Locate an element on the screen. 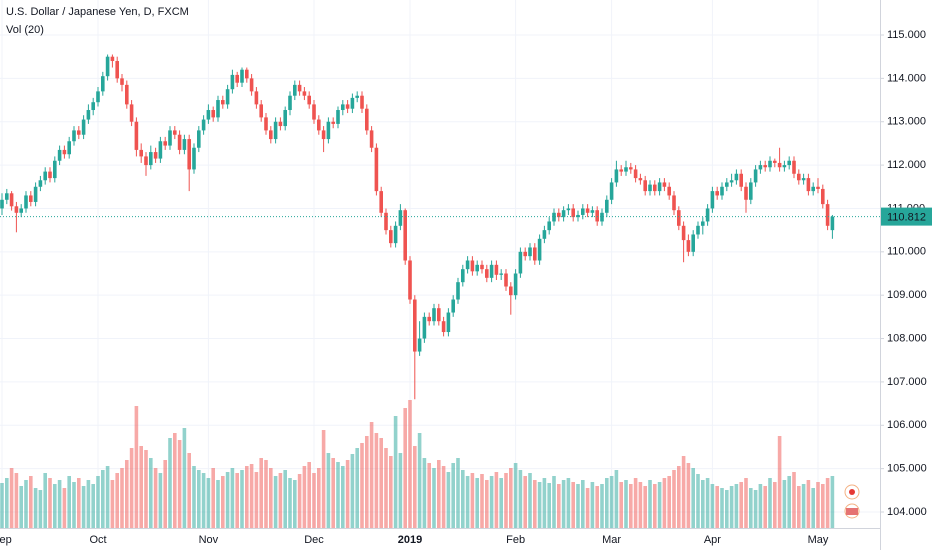  flag-icon is located at coordinates (852, 511).